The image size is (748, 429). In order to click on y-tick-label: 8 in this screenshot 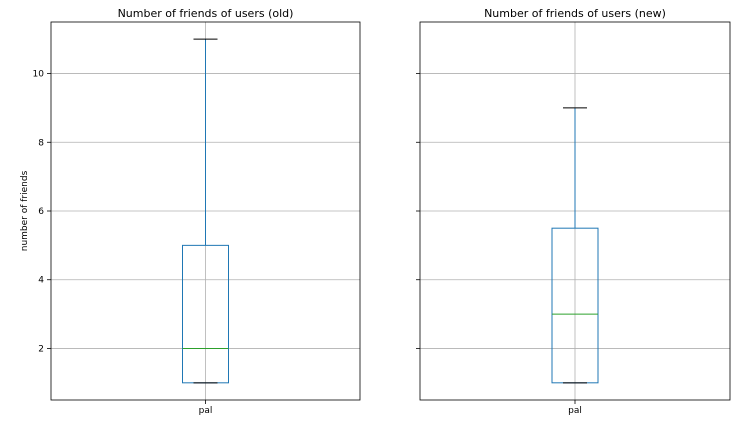, I will do `click(41, 143)`.